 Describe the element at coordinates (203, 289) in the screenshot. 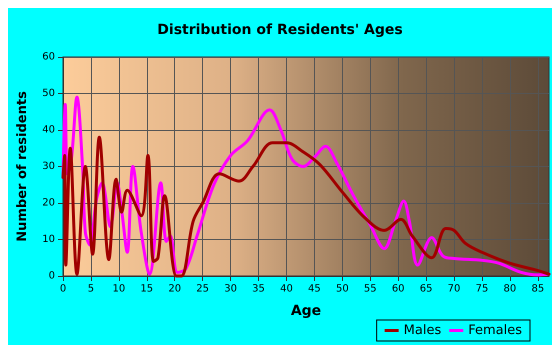

I see `x-tick-label: 25` at that location.